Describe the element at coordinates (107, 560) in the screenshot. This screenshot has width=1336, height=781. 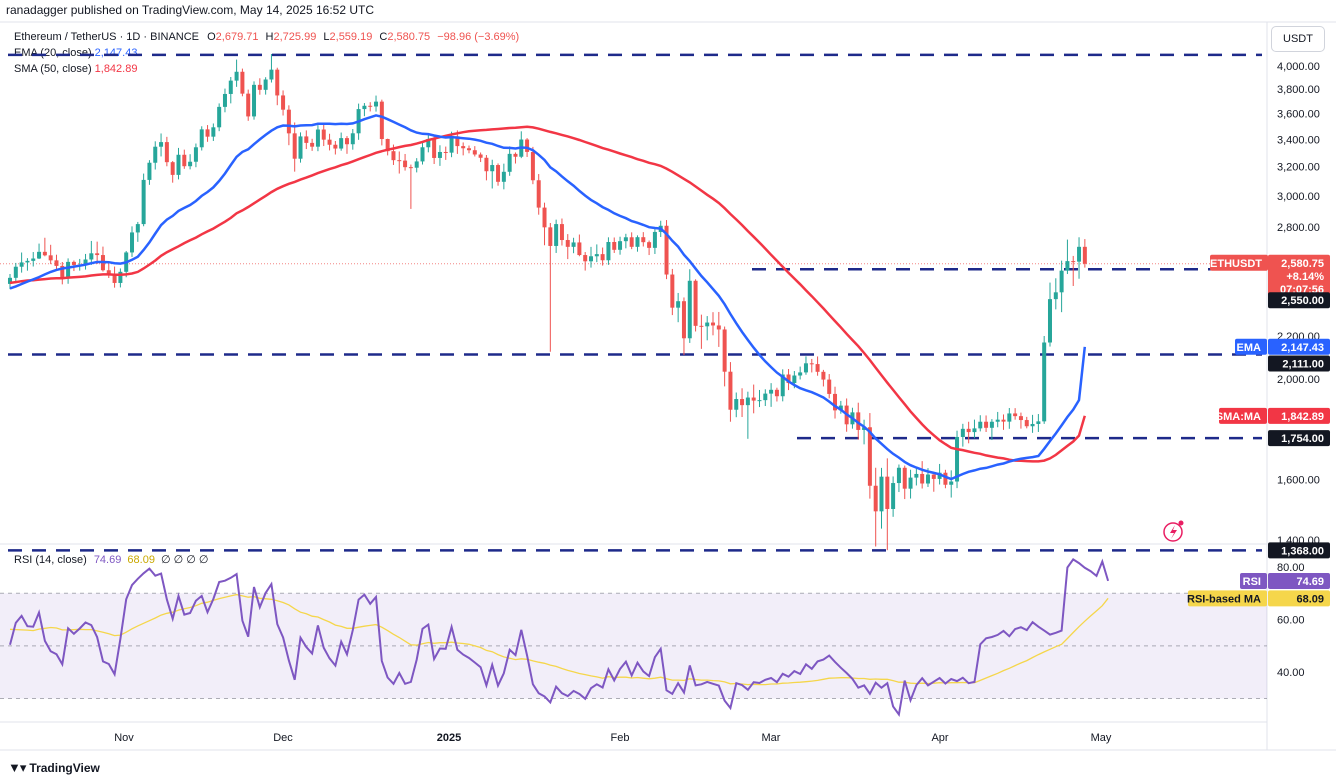
I see `rsi-legend-value: 74.69` at that location.